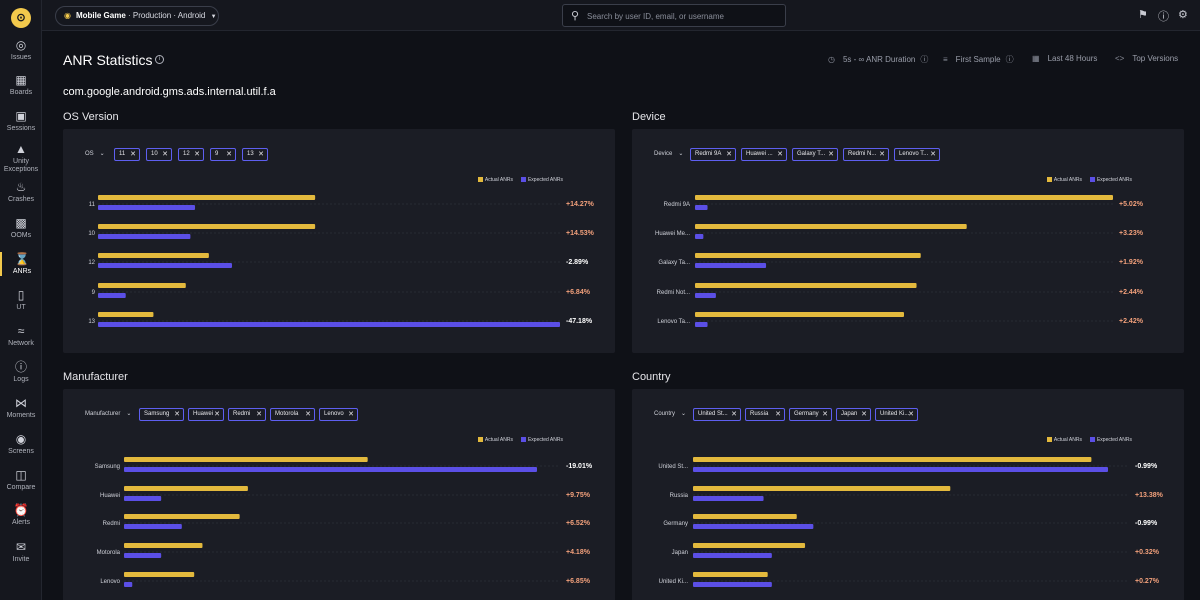 The image size is (1200, 600). I want to click on country-dimension-dropdown: Country ⌄, so click(670, 413).